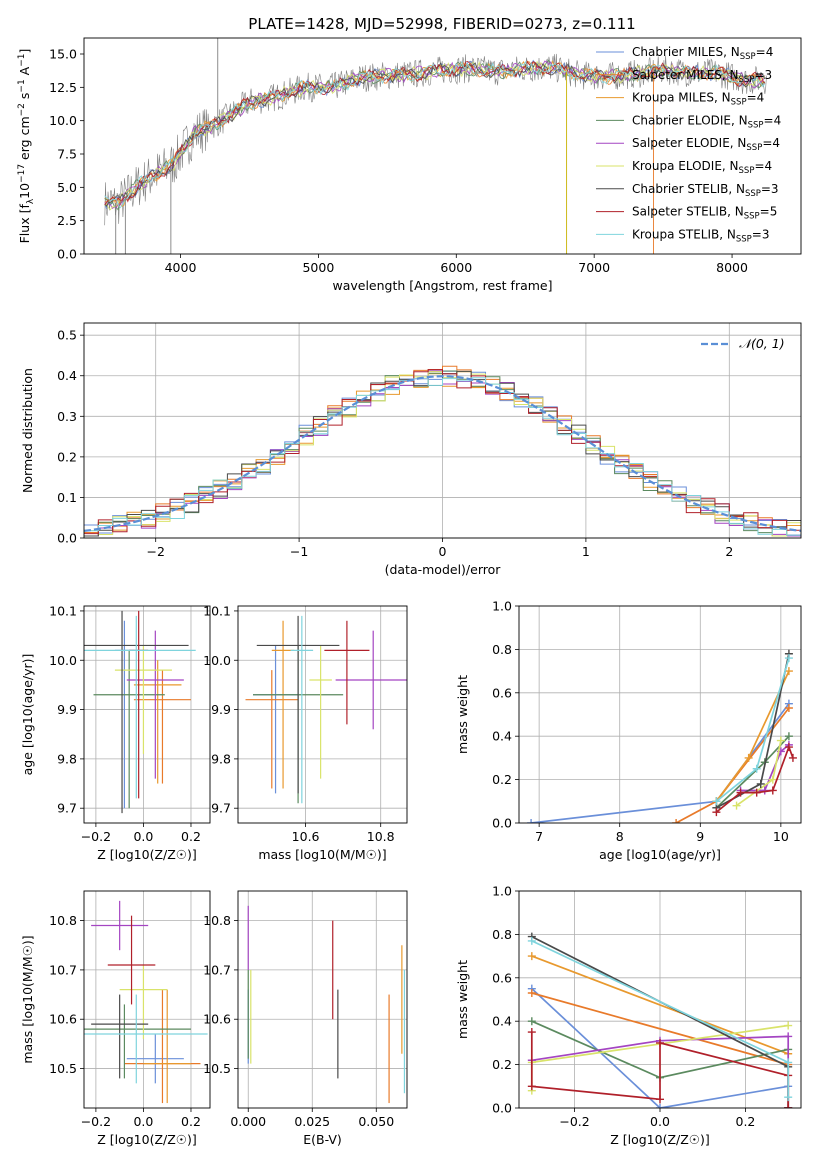 The image size is (819, 1170). I want to click on y-tick-label: 5.0, so click(67, 187).